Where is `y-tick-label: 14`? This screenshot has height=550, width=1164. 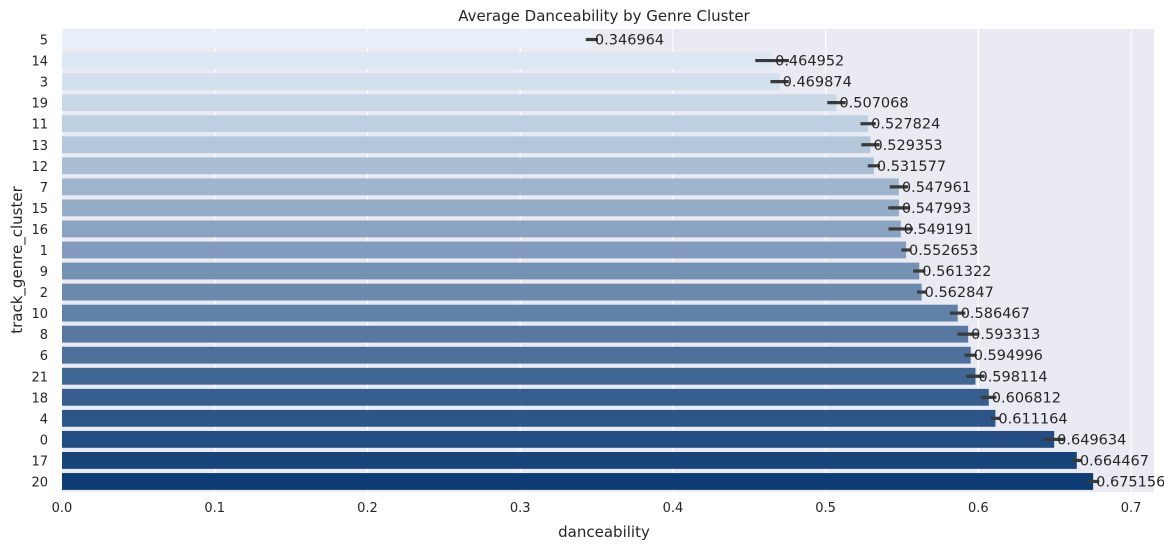 y-tick-label: 14 is located at coordinates (39, 62).